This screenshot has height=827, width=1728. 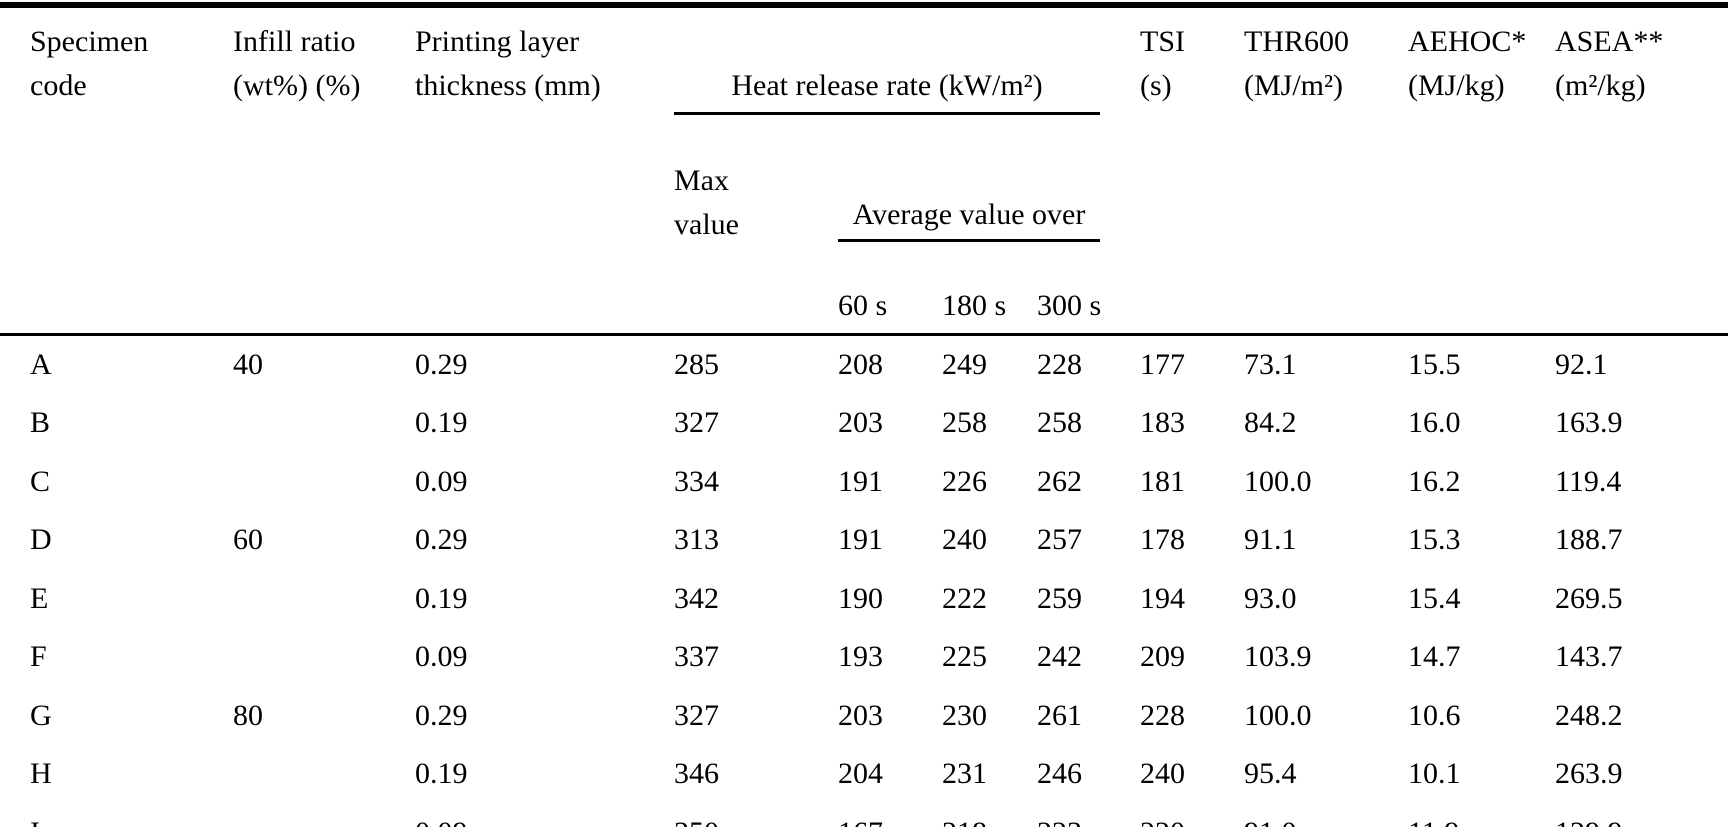 What do you see at coordinates (1589, 774) in the screenshot?
I see `cell-asea: 263.9` at bounding box center [1589, 774].